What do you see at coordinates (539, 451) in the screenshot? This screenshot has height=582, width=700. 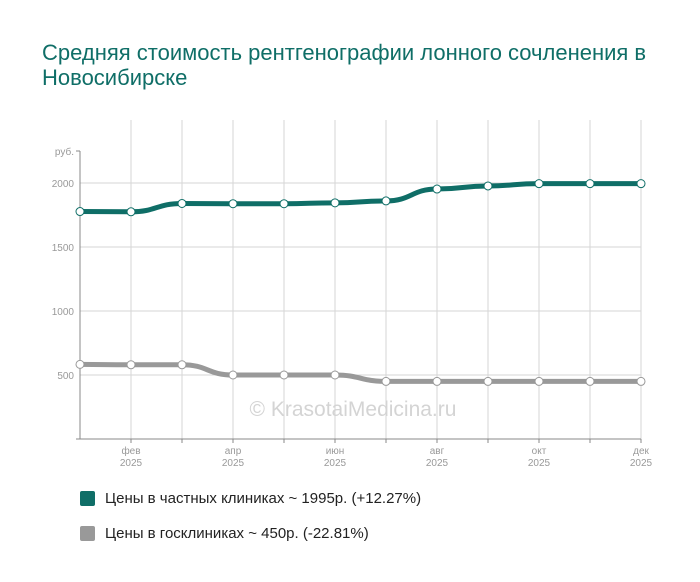 I see `x-tick-label-month: окт` at bounding box center [539, 451].